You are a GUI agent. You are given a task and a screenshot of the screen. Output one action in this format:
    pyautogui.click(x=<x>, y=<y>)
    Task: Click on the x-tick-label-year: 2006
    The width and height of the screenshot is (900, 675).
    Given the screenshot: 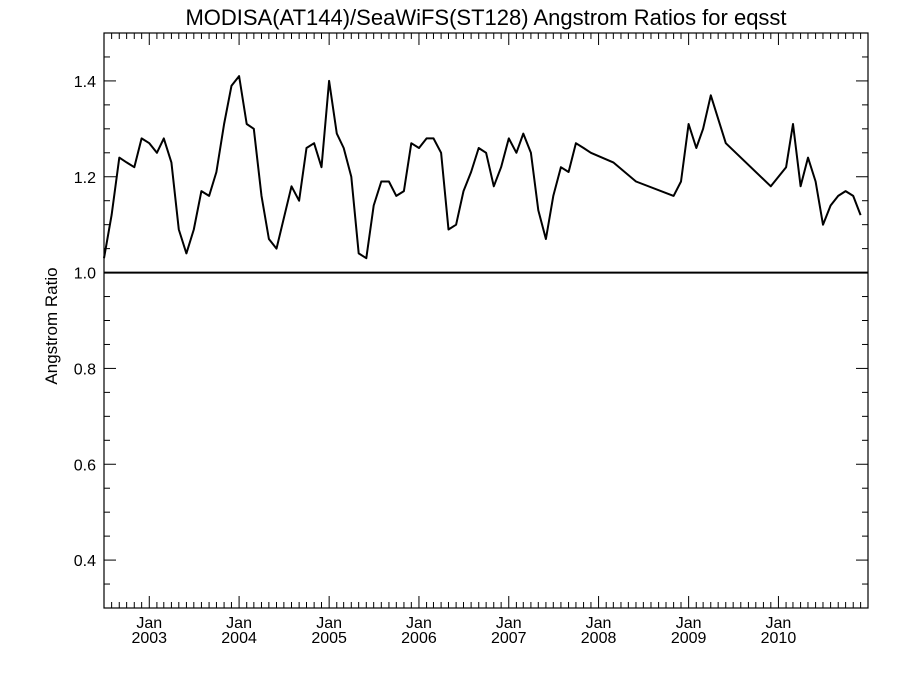 What is the action you would take?
    pyautogui.click(x=419, y=638)
    